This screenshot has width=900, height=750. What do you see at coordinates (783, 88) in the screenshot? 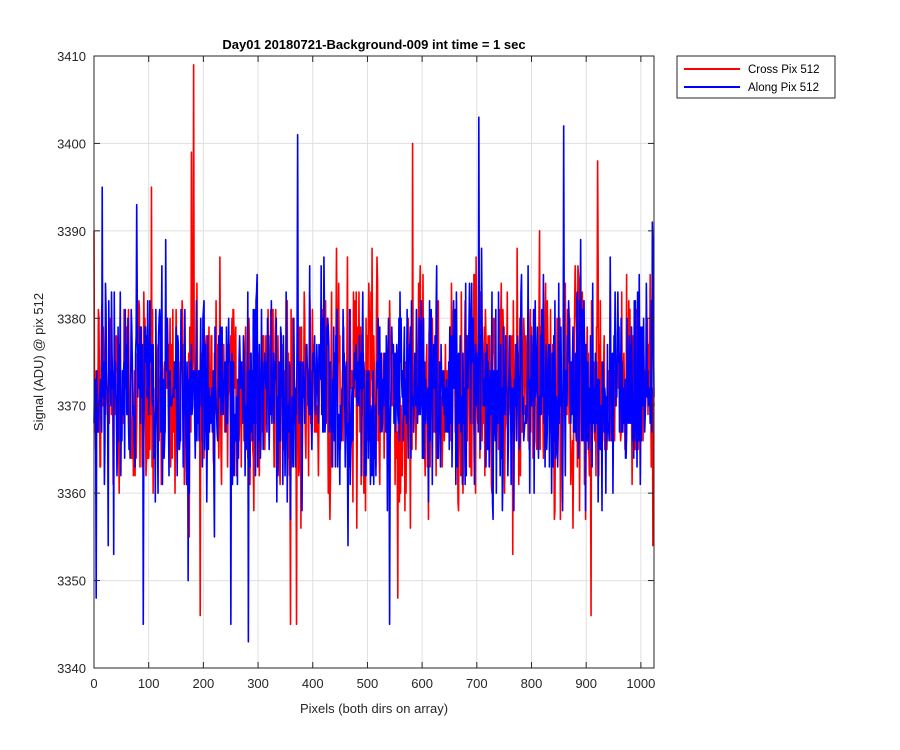
I see `legend-label-along: Along Pix 512` at bounding box center [783, 88].